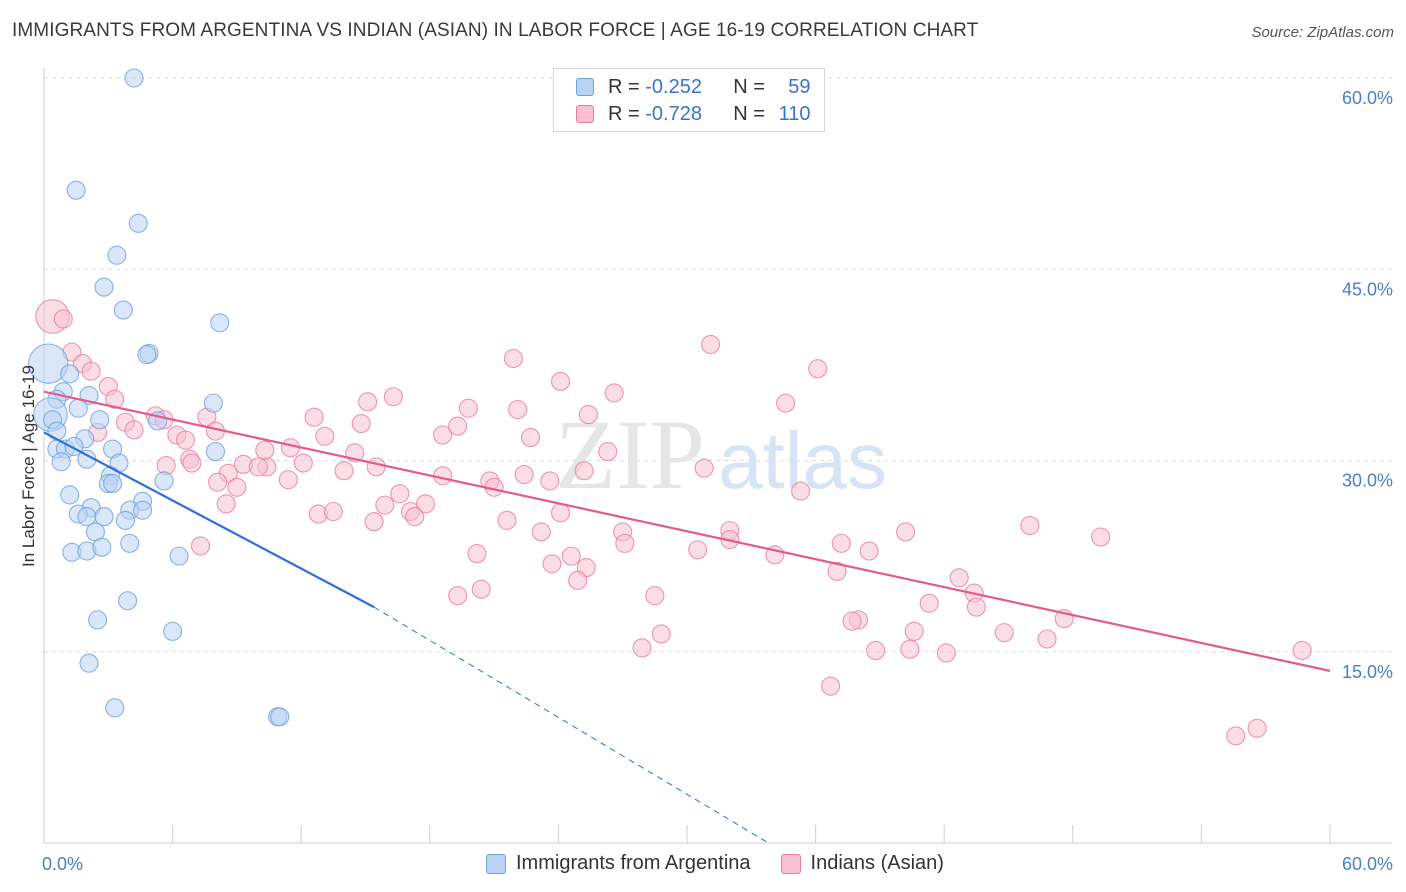 The height and width of the screenshot is (892, 1406). Describe the element at coordinates (1367, 385) in the screenshot. I see `y-tick-labels: 15.0% 30.0% 45.0% 60.0%` at that location.